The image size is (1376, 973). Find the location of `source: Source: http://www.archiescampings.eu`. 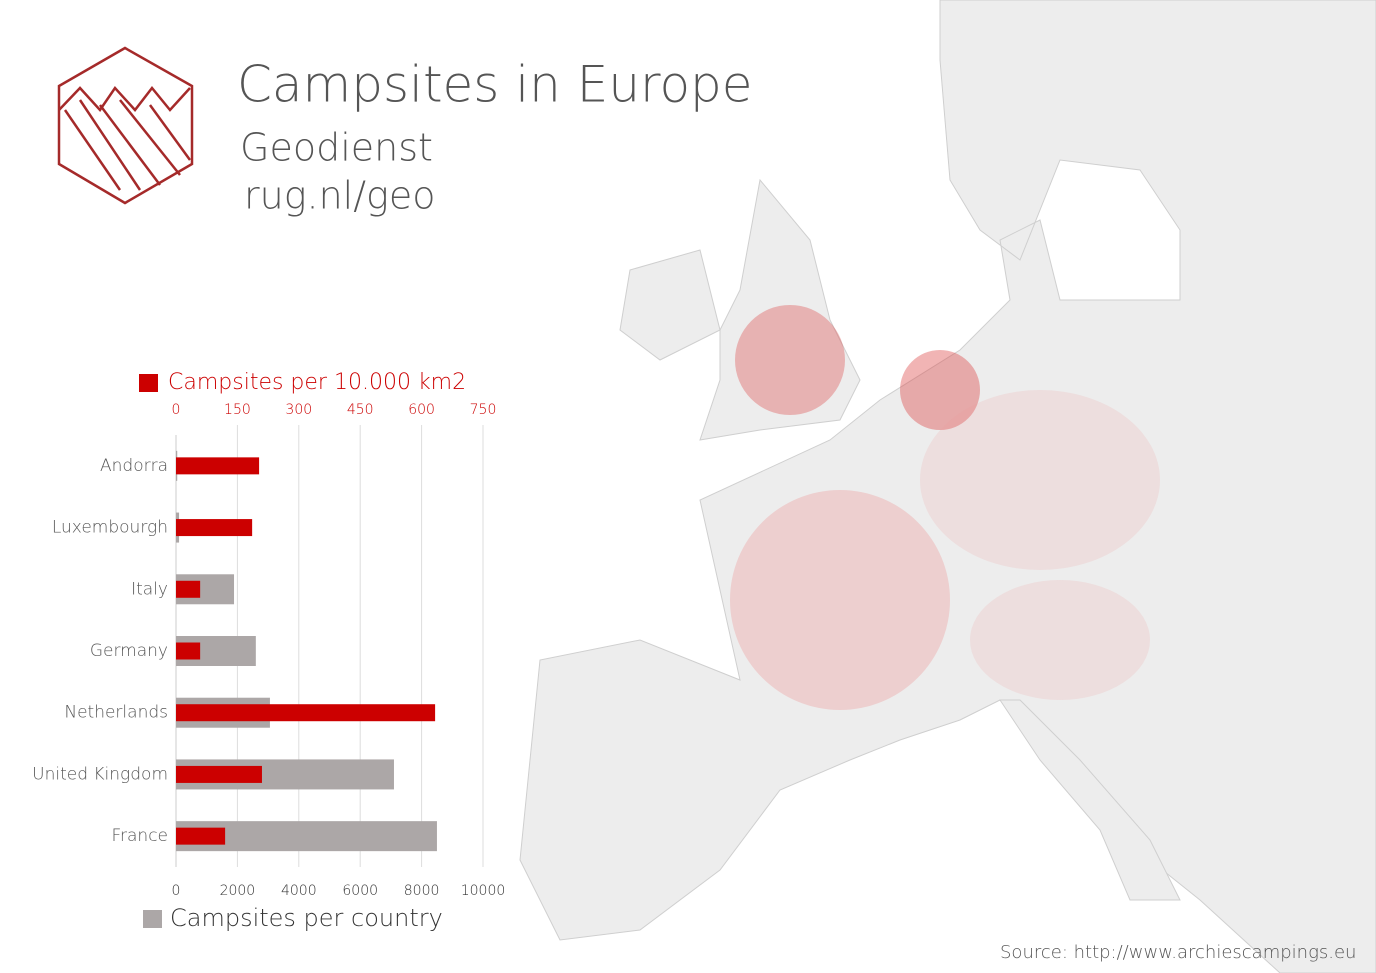

source: Source: http://www.archiescampings.eu is located at coordinates (1178, 952).